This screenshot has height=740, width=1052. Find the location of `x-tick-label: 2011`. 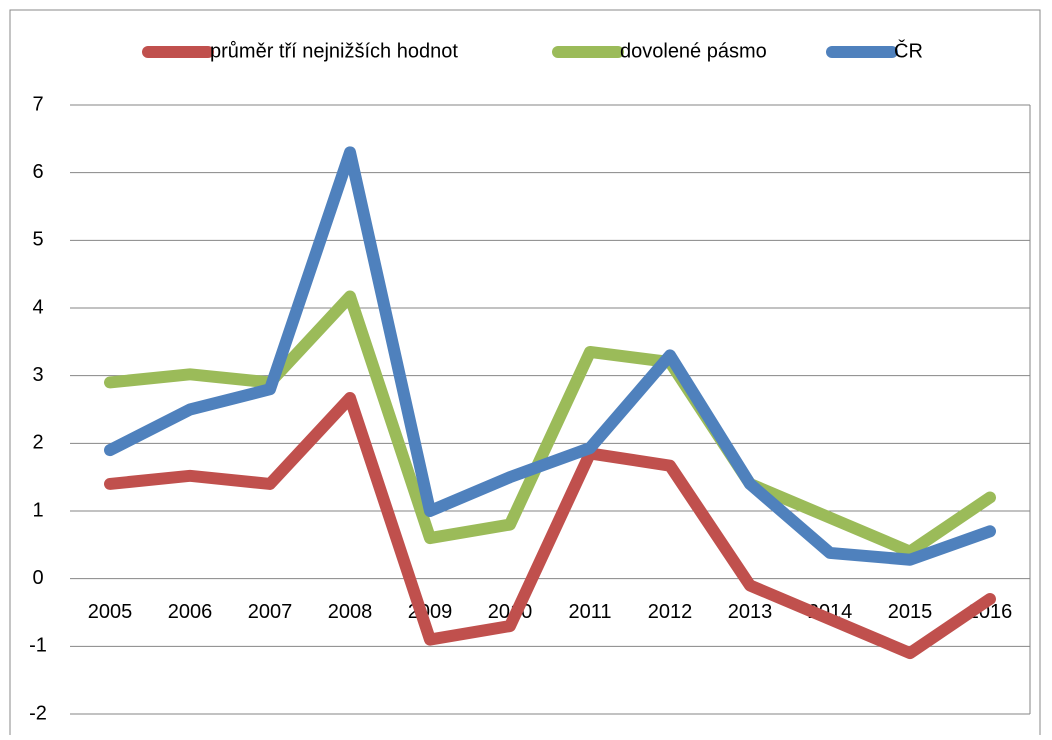

x-tick-label: 2011 is located at coordinates (589, 612).